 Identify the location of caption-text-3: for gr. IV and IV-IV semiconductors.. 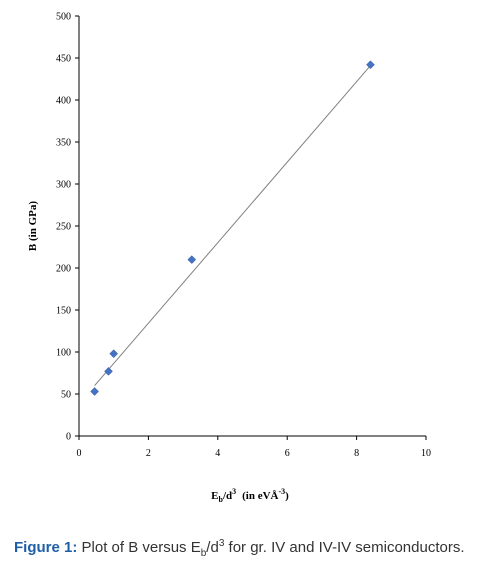
(346, 547).